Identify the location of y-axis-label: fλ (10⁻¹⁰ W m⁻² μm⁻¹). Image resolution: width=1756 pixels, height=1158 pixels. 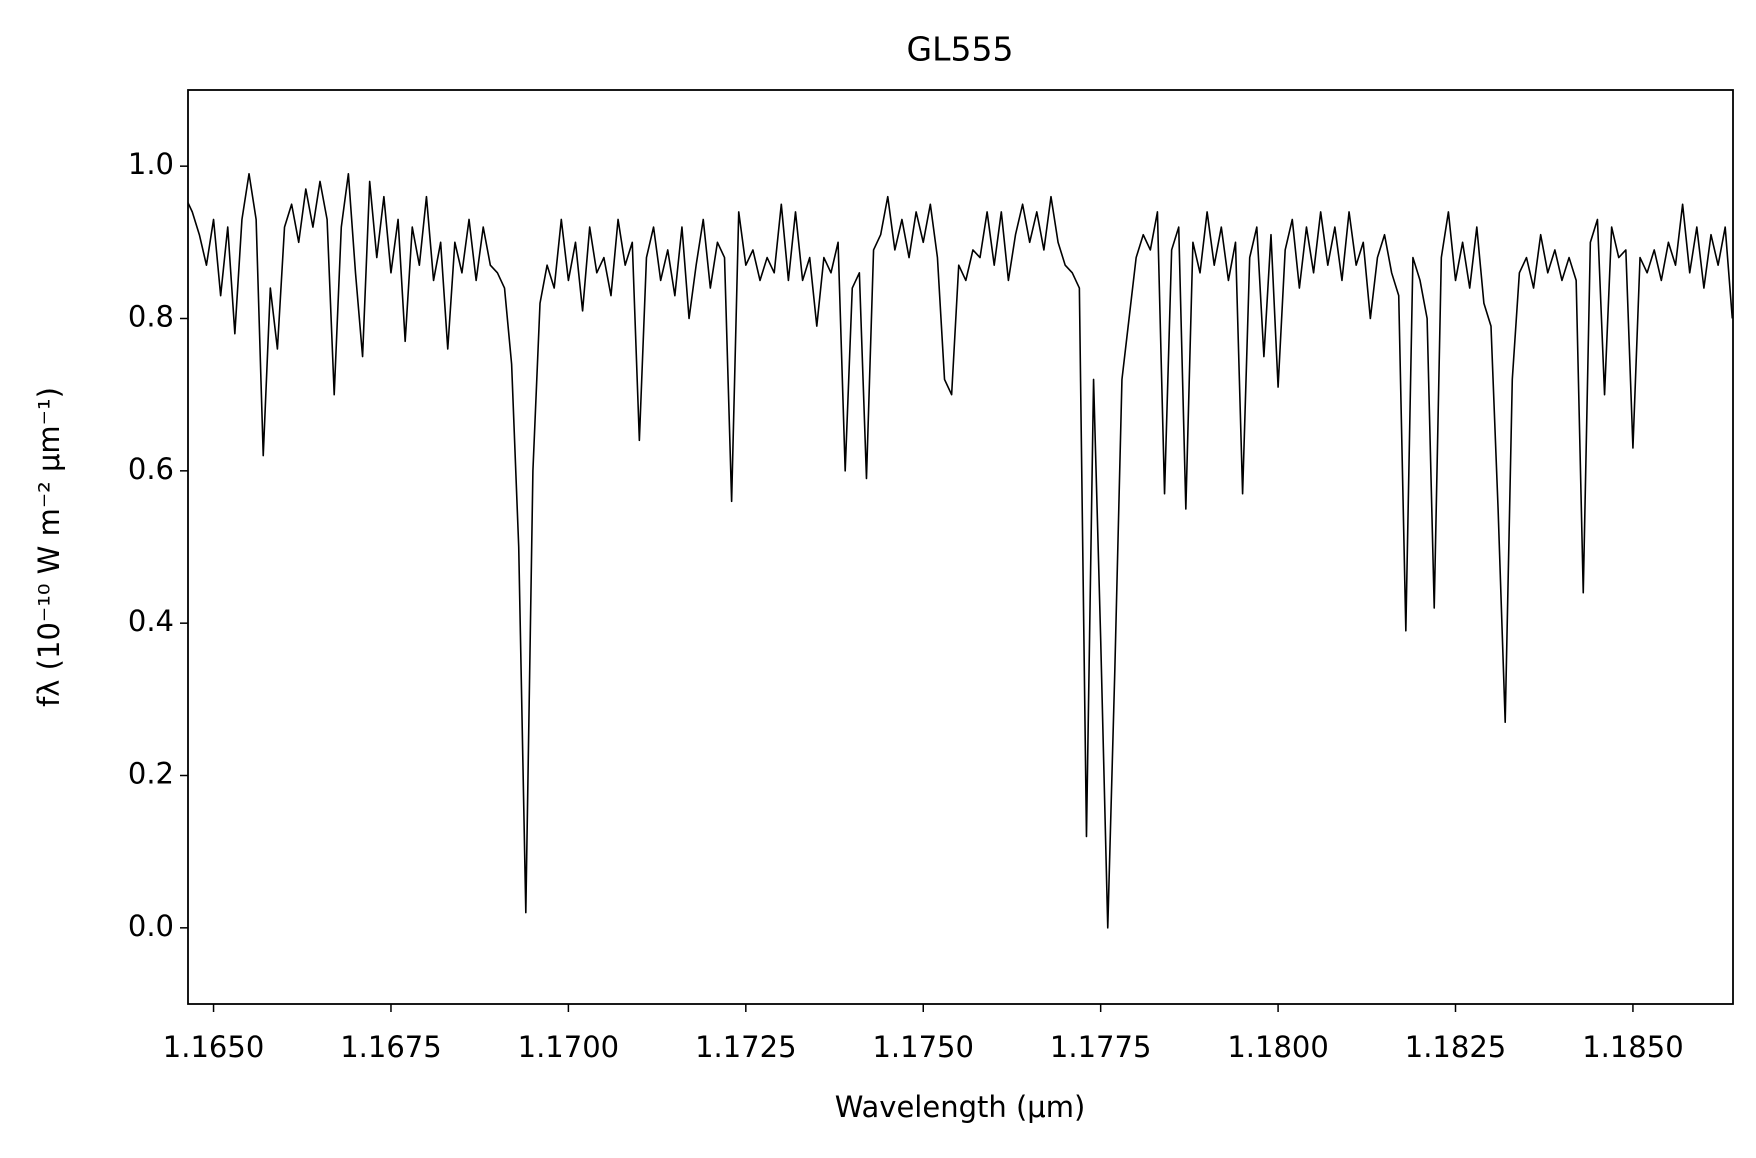
(49, 547).